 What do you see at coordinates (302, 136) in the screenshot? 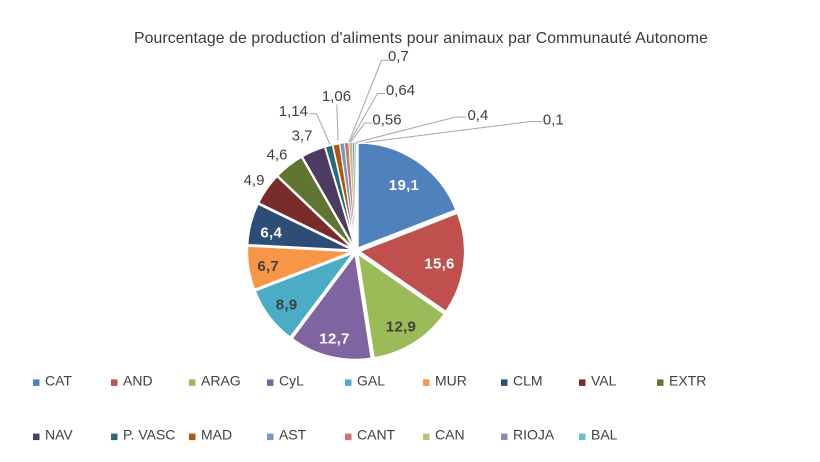
I see `svg-text: 3,7` at bounding box center [302, 136].